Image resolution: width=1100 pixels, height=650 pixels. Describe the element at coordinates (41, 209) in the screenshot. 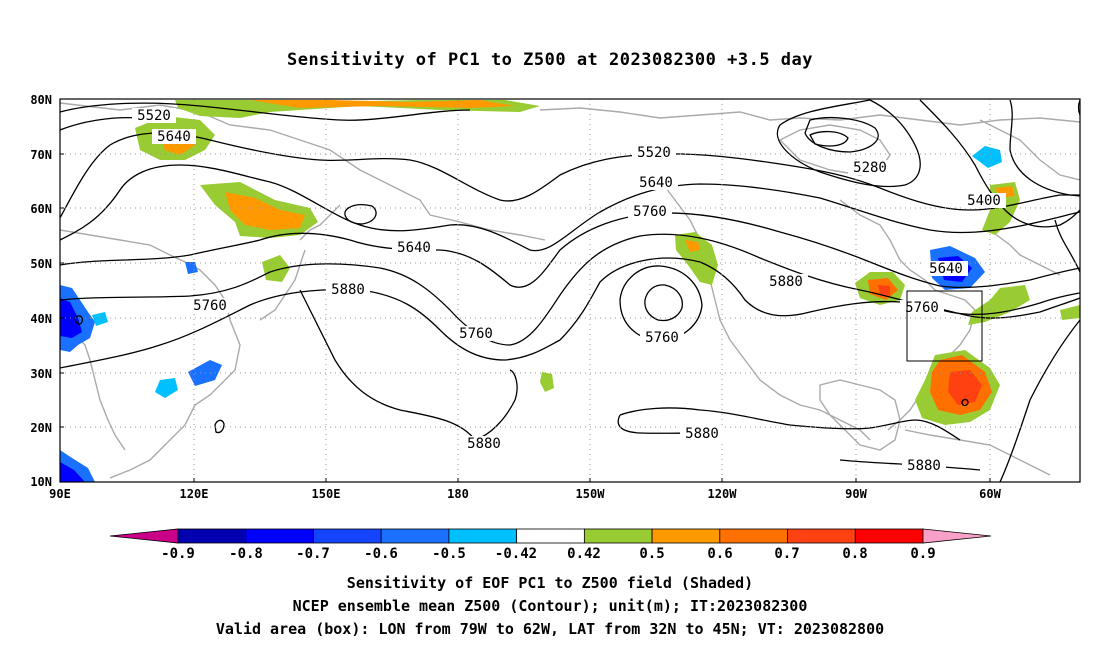

I see `lat-label: 60N` at that location.